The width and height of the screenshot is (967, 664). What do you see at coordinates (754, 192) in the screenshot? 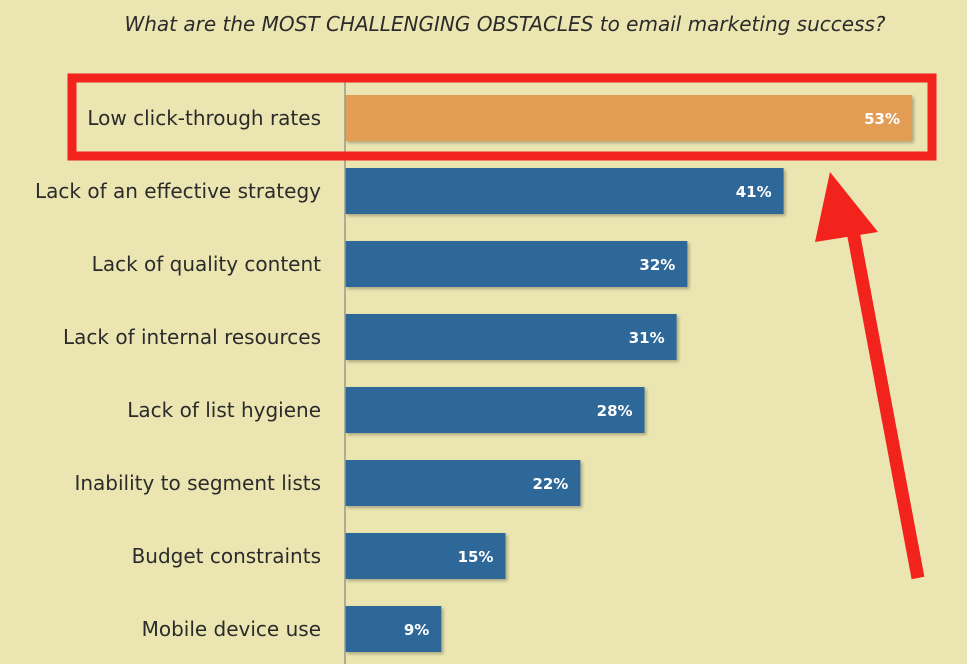
I see `value-label: 41%` at bounding box center [754, 192].